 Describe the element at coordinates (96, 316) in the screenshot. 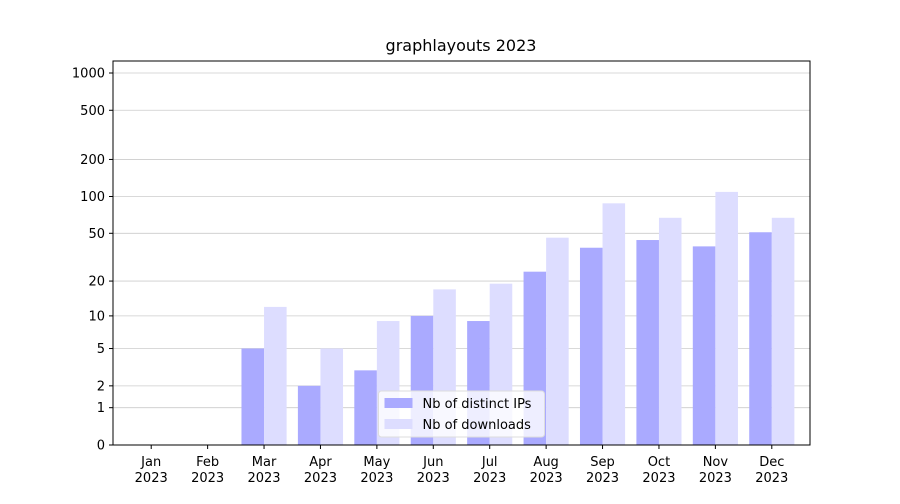

I see `y-tick-label: 10` at that location.